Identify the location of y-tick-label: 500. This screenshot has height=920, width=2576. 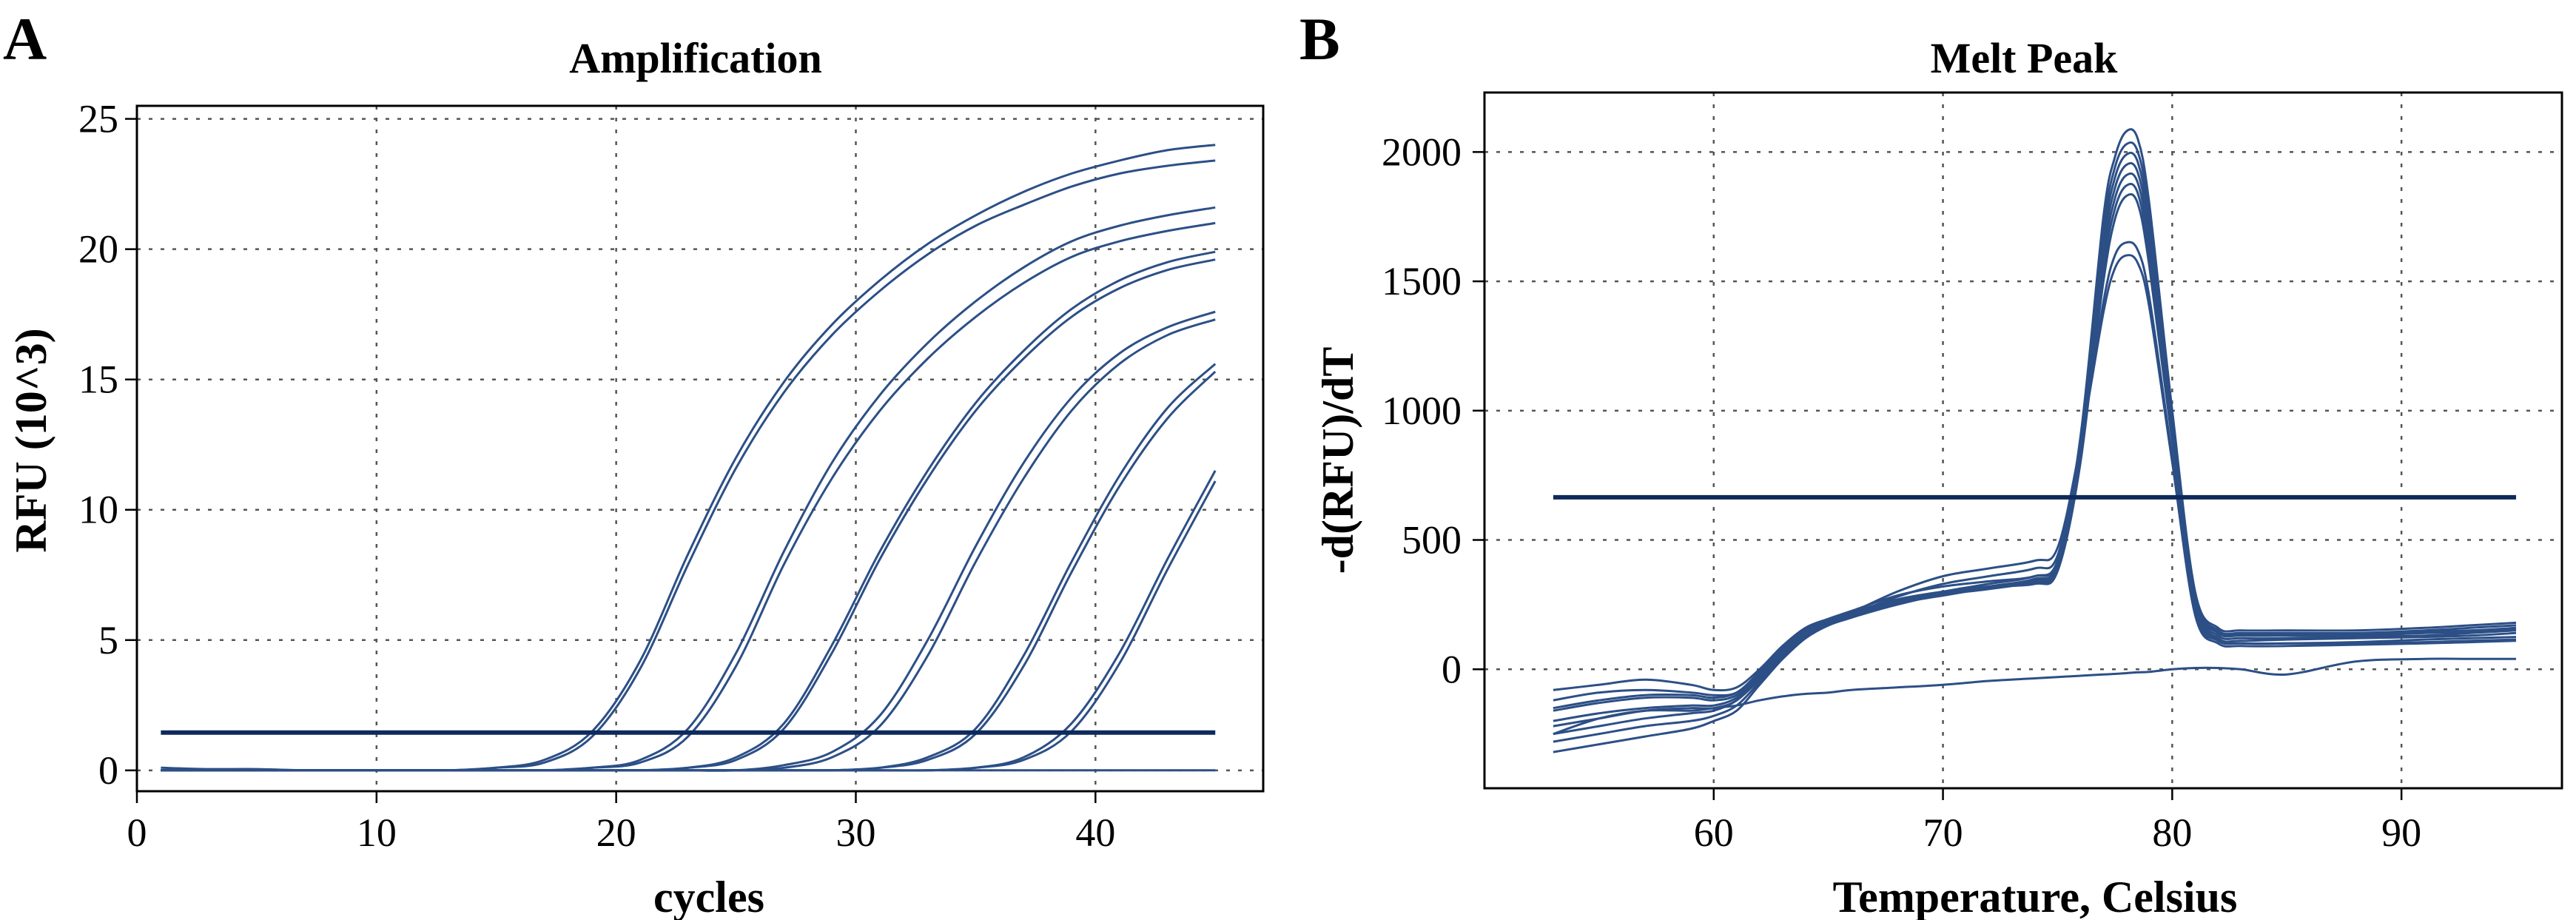
(1432, 541).